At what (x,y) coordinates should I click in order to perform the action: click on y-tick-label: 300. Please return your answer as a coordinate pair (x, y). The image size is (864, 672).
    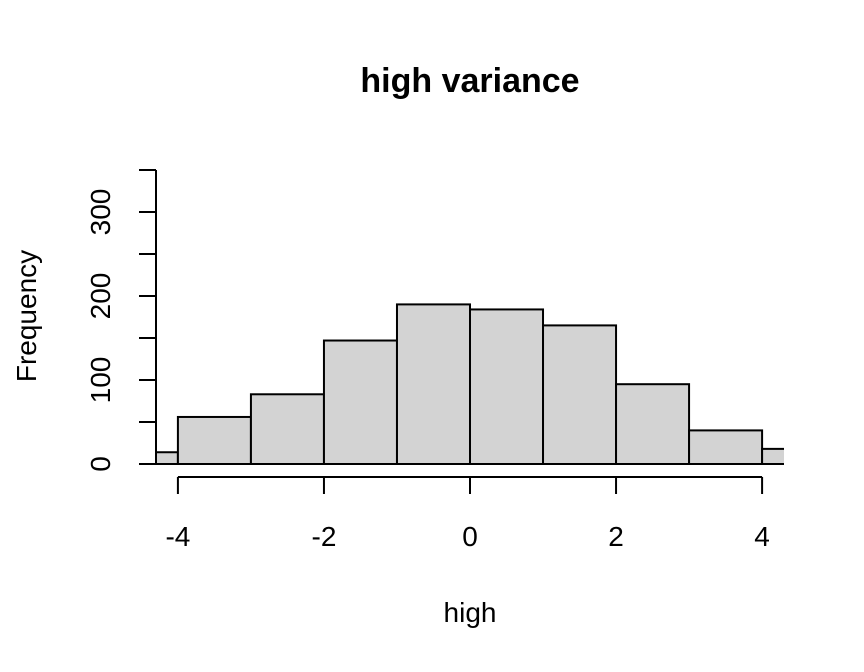
    Looking at the image, I should click on (100, 212).